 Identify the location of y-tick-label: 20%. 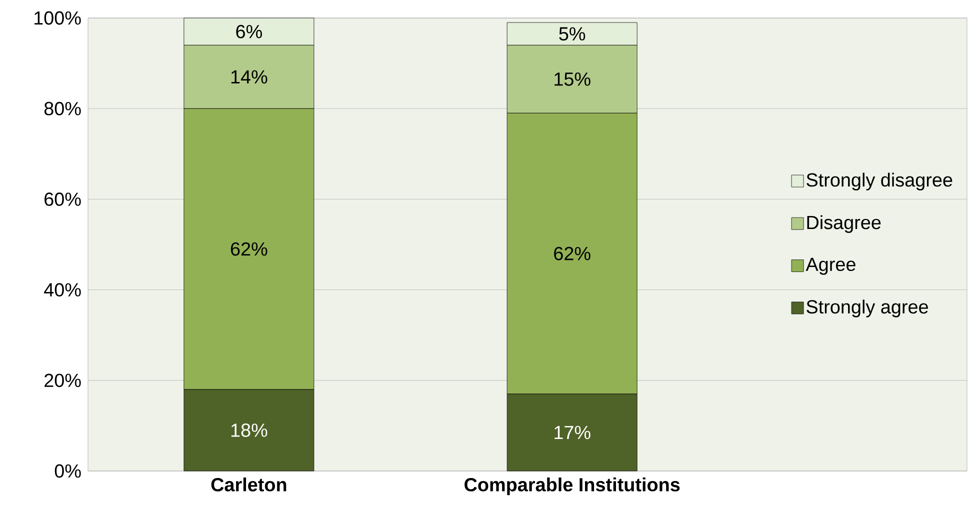
(62, 381).